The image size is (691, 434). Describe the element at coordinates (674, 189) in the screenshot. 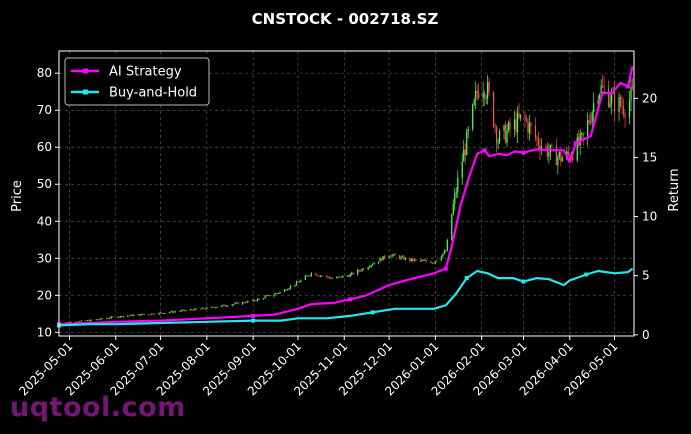

I see `y2-axis-label: Return` at that location.